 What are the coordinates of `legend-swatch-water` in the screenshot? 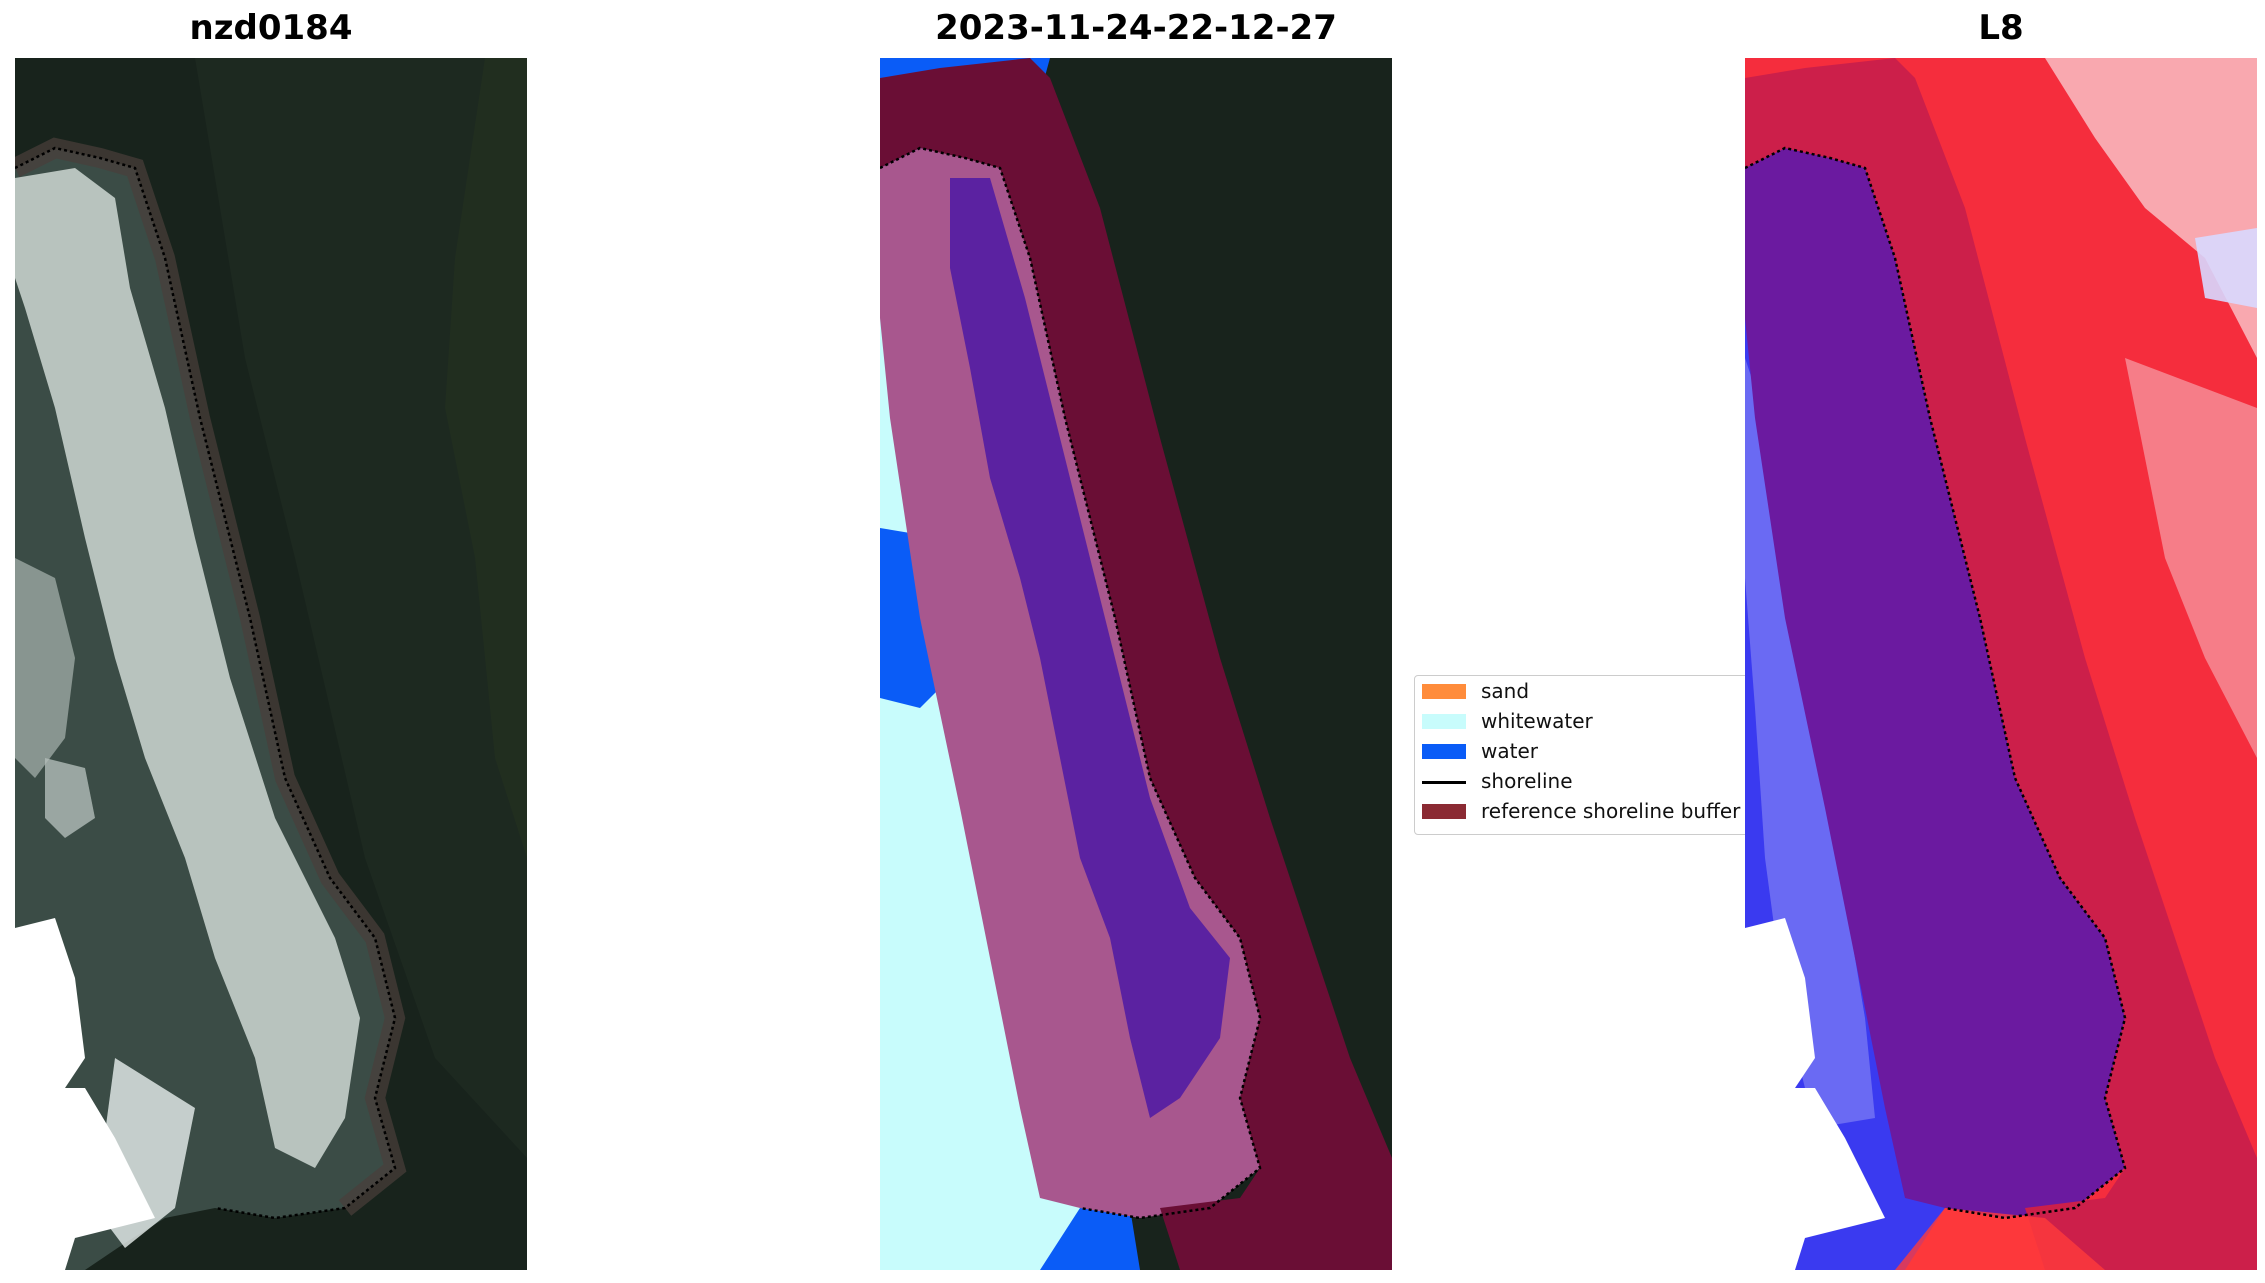 It's located at (1444, 751).